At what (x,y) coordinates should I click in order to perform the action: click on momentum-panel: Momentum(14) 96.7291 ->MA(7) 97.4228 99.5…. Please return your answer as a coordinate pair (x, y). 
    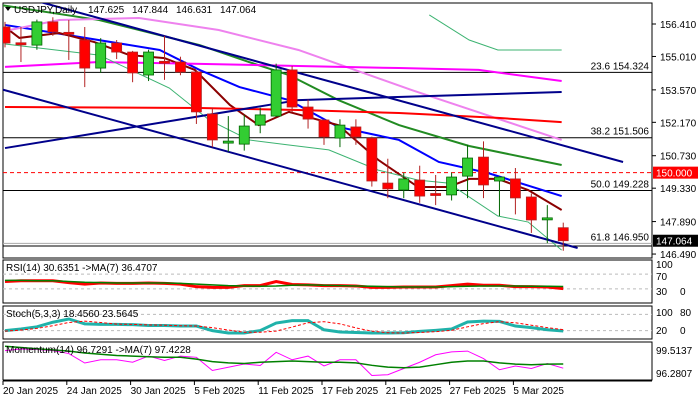
    Looking at the image, I should click on (347, 361).